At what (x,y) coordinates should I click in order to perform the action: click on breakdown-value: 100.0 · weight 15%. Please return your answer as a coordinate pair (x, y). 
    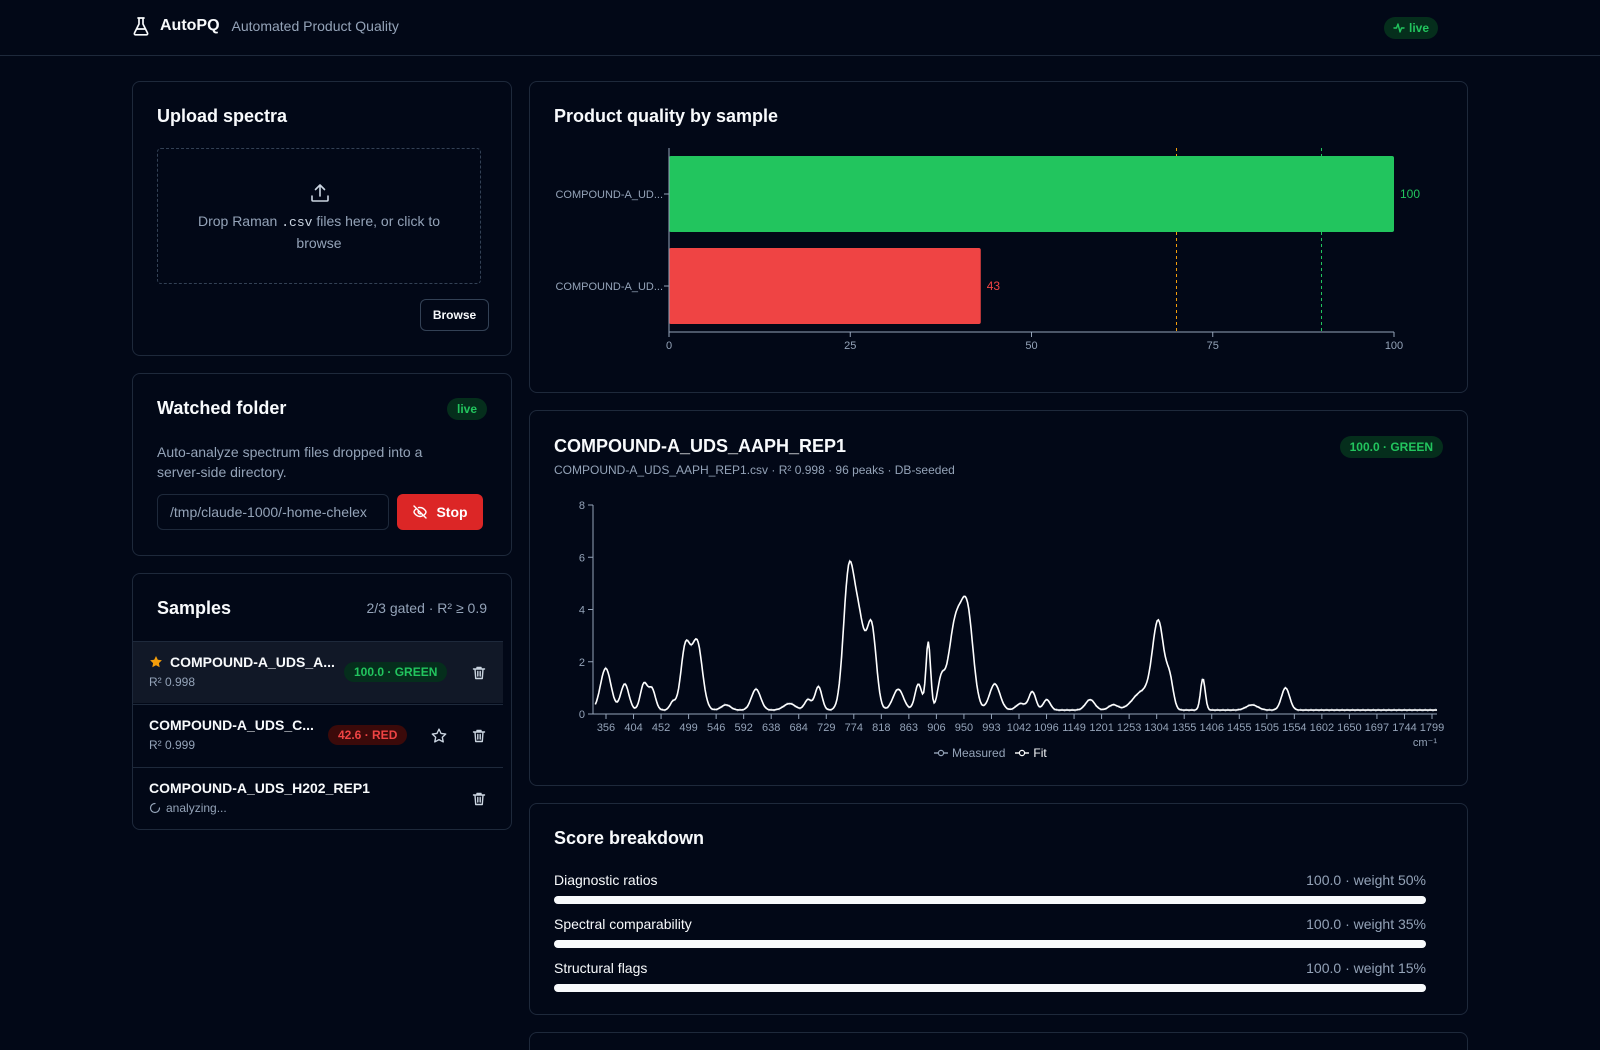
    Looking at the image, I should click on (1366, 968).